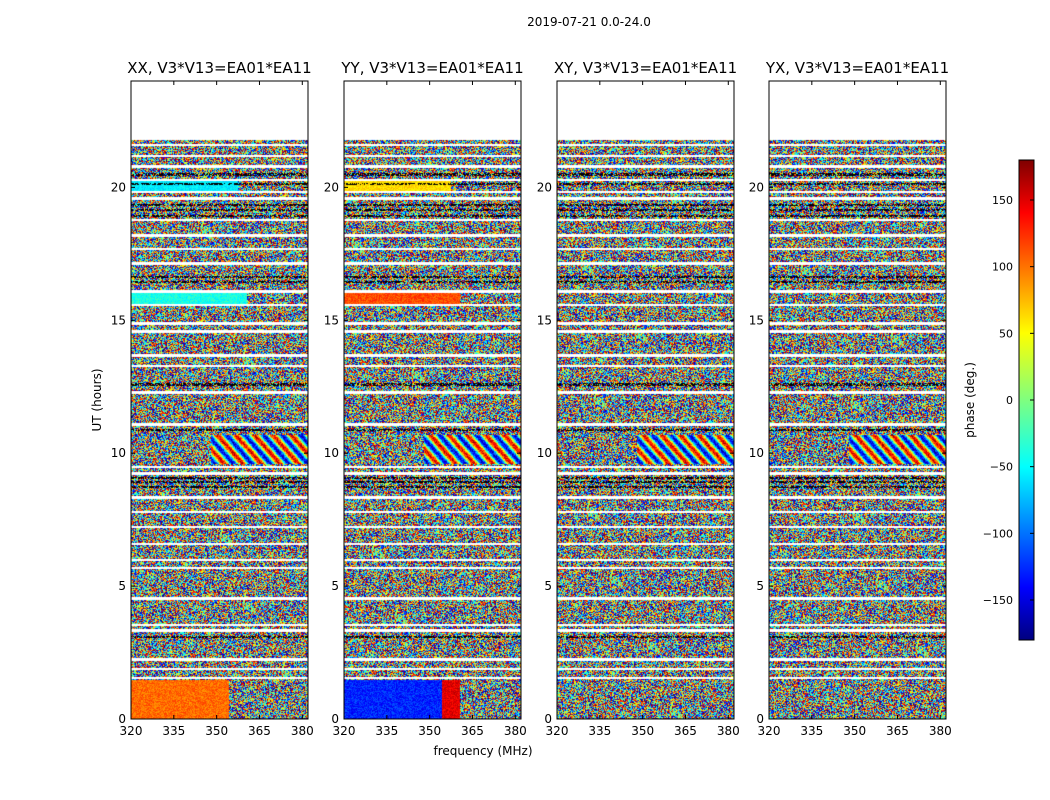  What do you see at coordinates (482, 751) in the screenshot?
I see `x-axis-label: frequency (MHz)` at bounding box center [482, 751].